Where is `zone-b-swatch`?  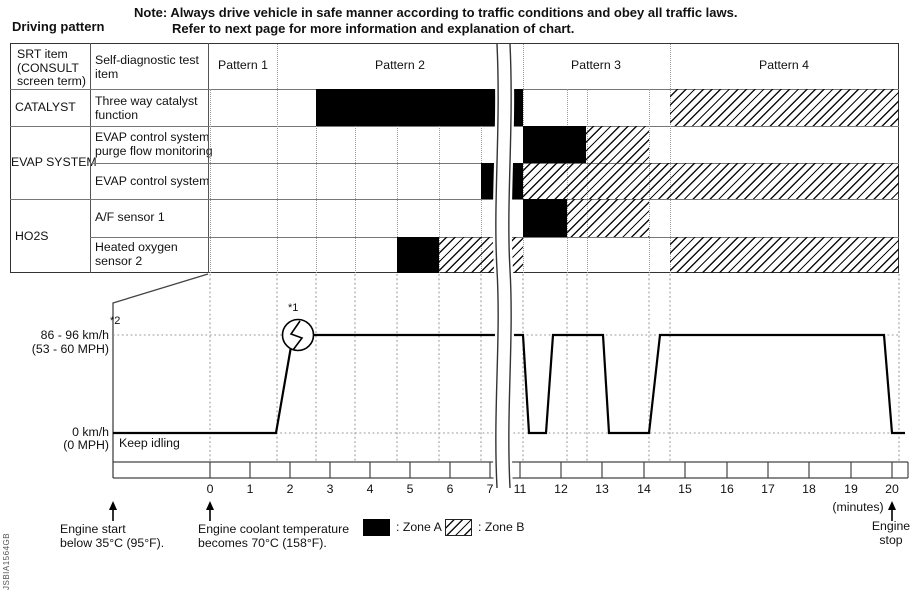 zone-b-swatch is located at coordinates (458, 527).